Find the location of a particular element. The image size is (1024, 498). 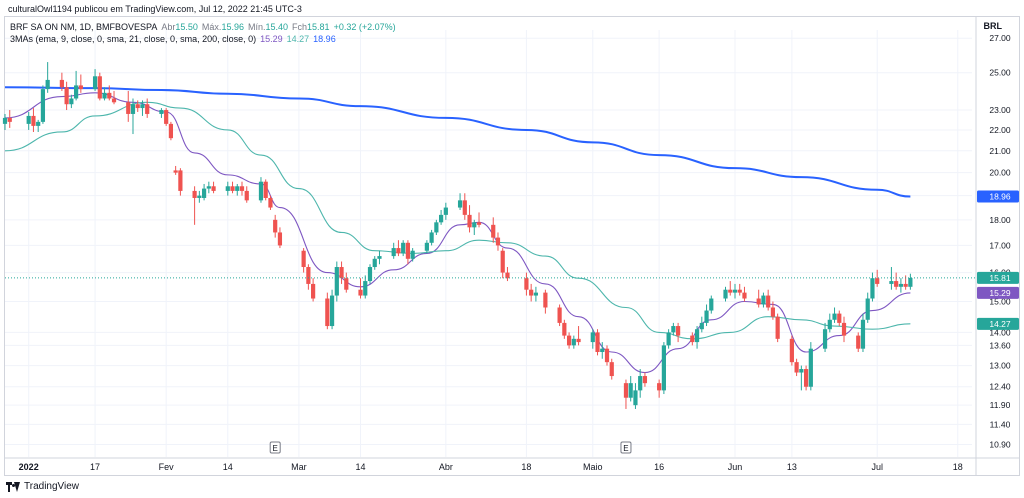

y-tick-label: 14.00 is located at coordinates (1000, 332).